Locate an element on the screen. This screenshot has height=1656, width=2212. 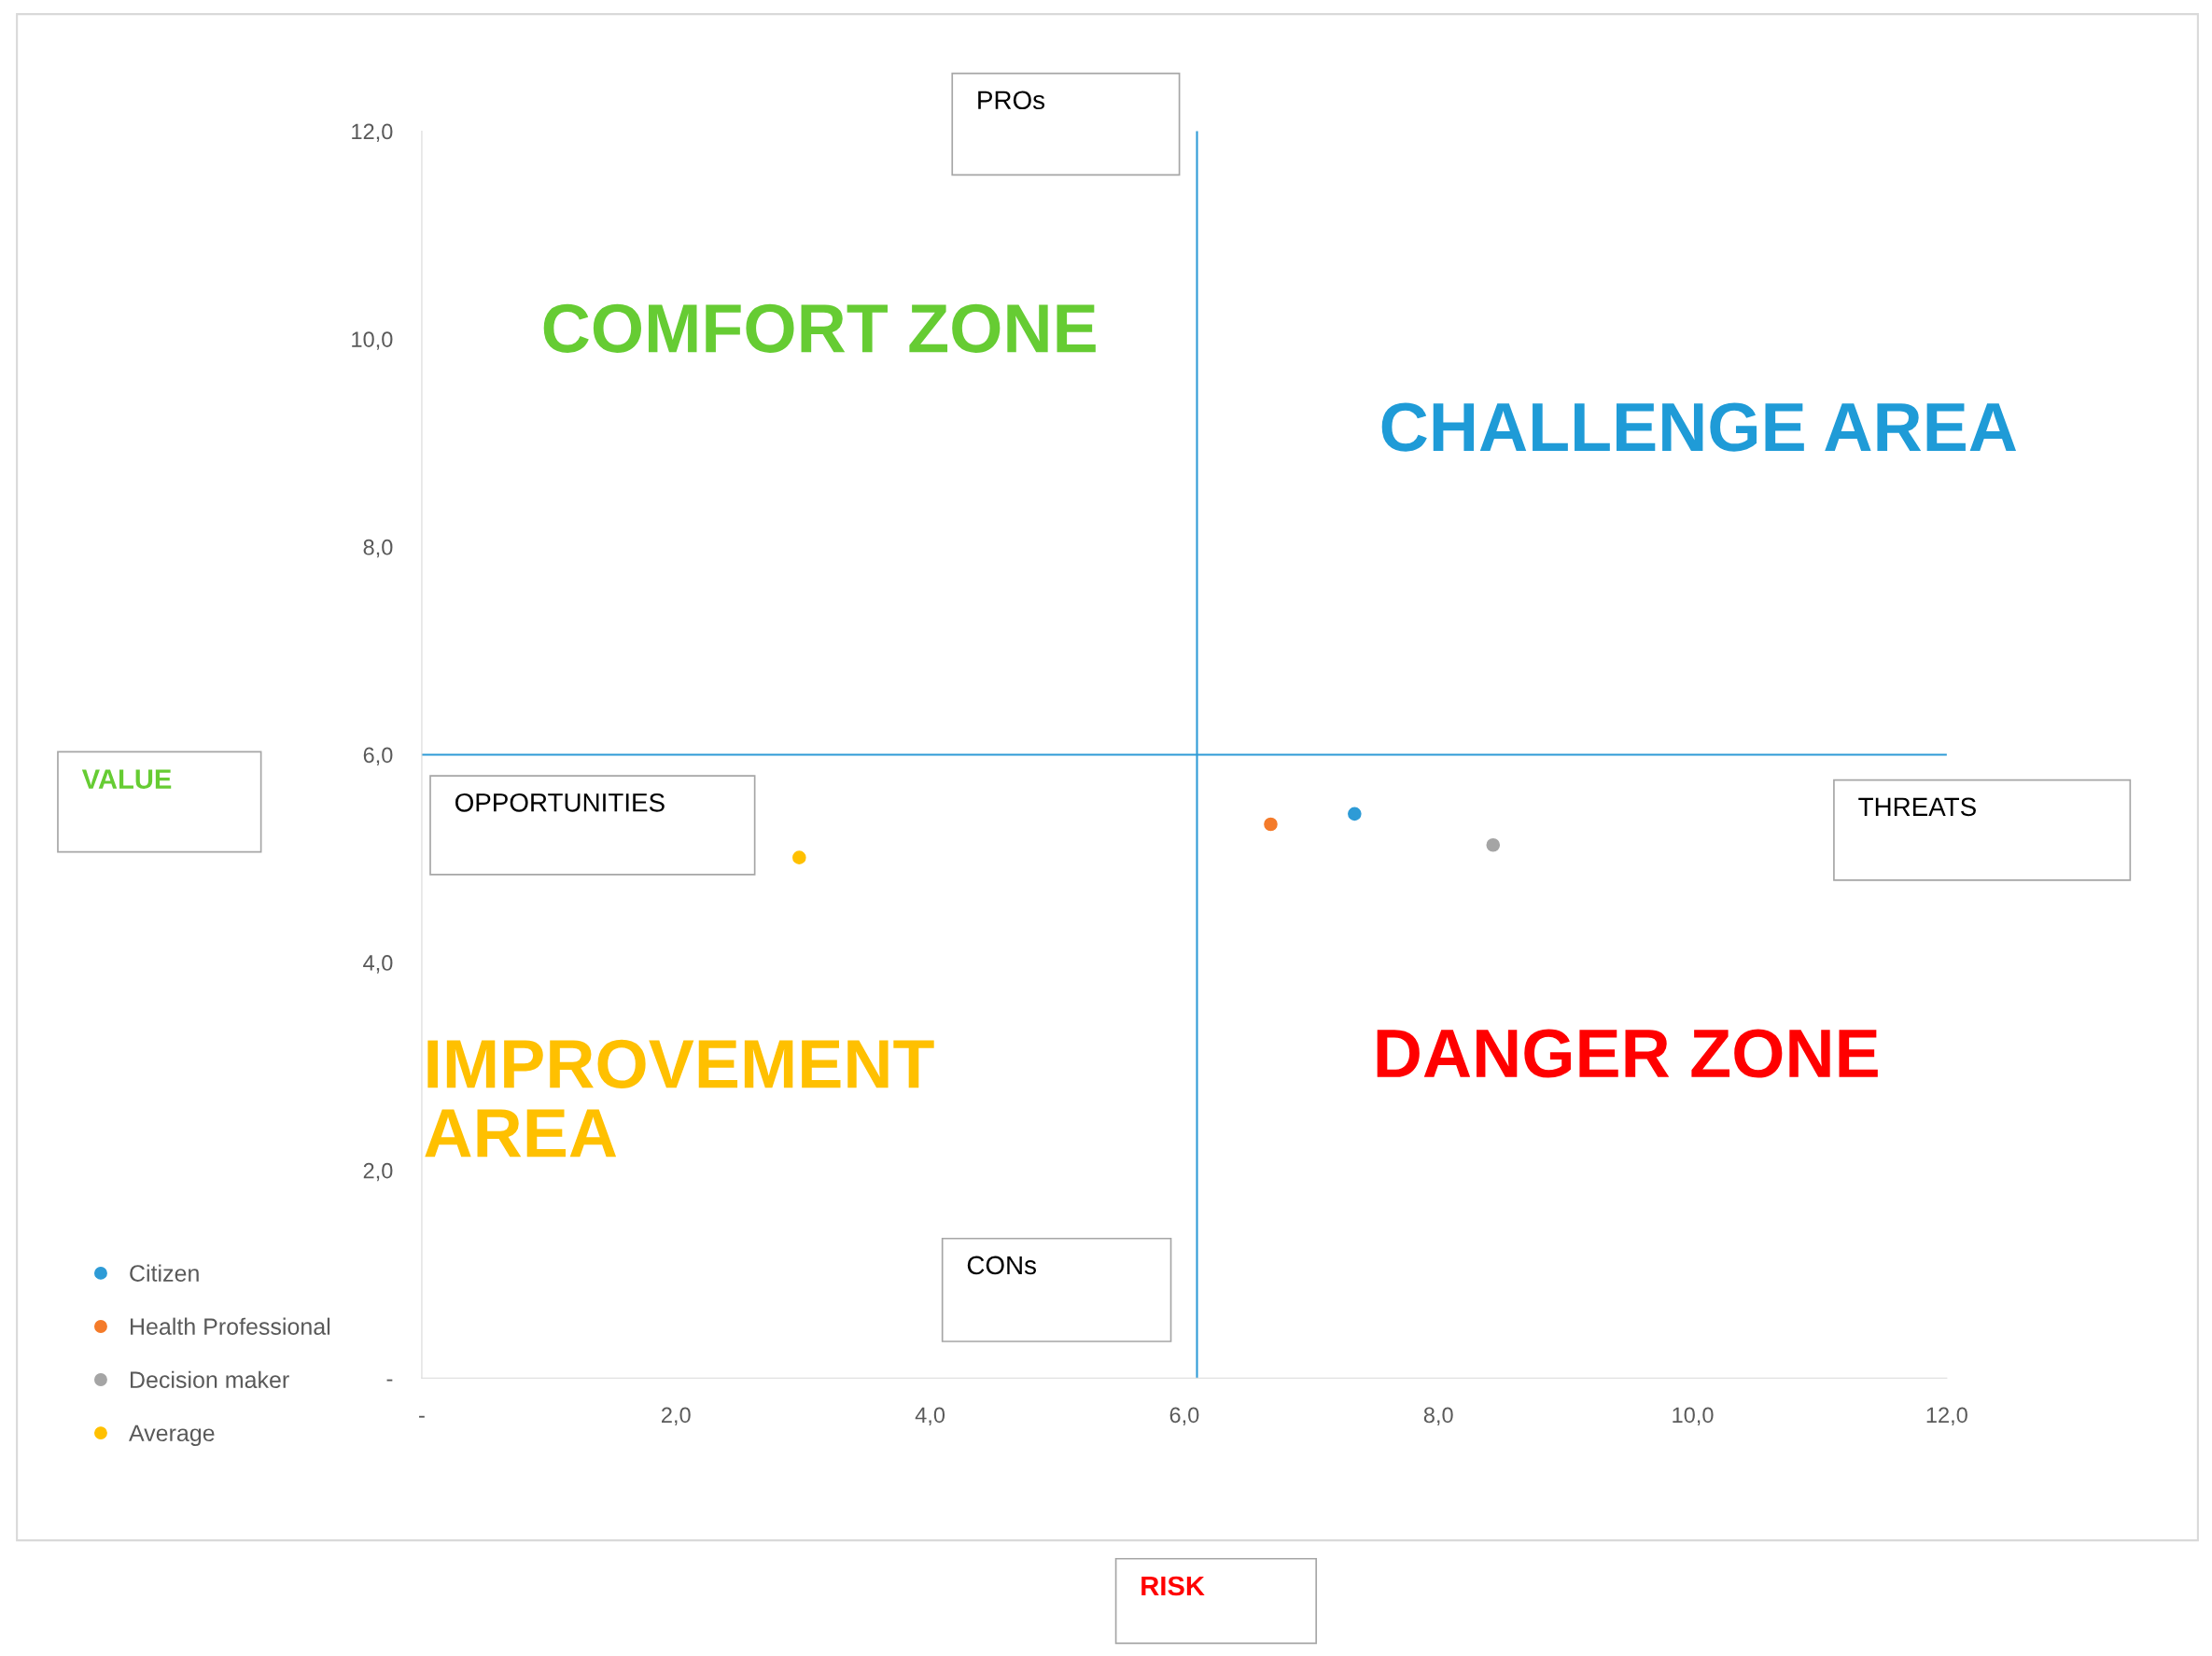
annotation: THREATS is located at coordinates (1917, 807).